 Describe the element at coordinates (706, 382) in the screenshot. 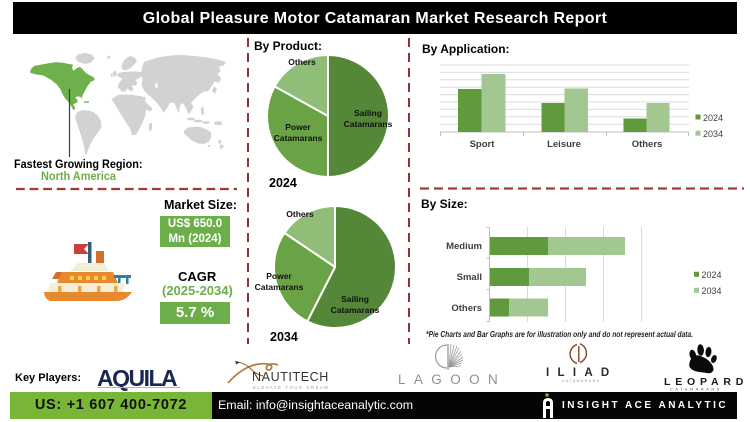

I see `svg-text: LEOPARD` at that location.